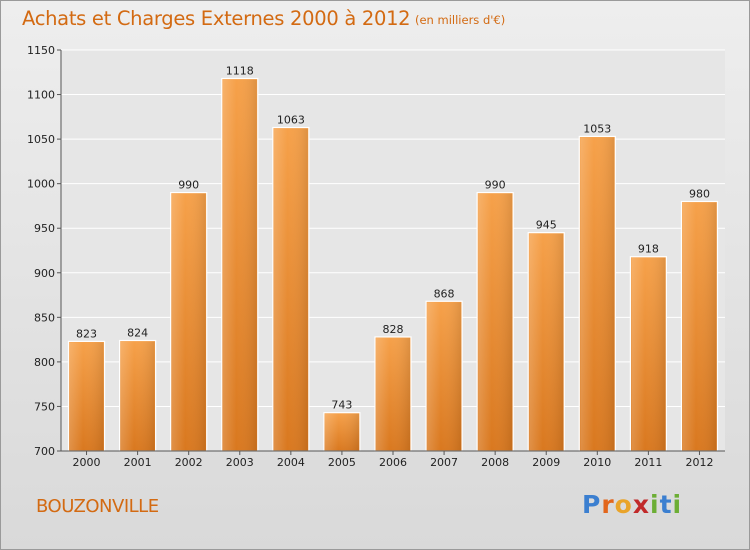 This screenshot has height=550, width=750. I want to click on y-tick-label: 800, so click(44, 362).